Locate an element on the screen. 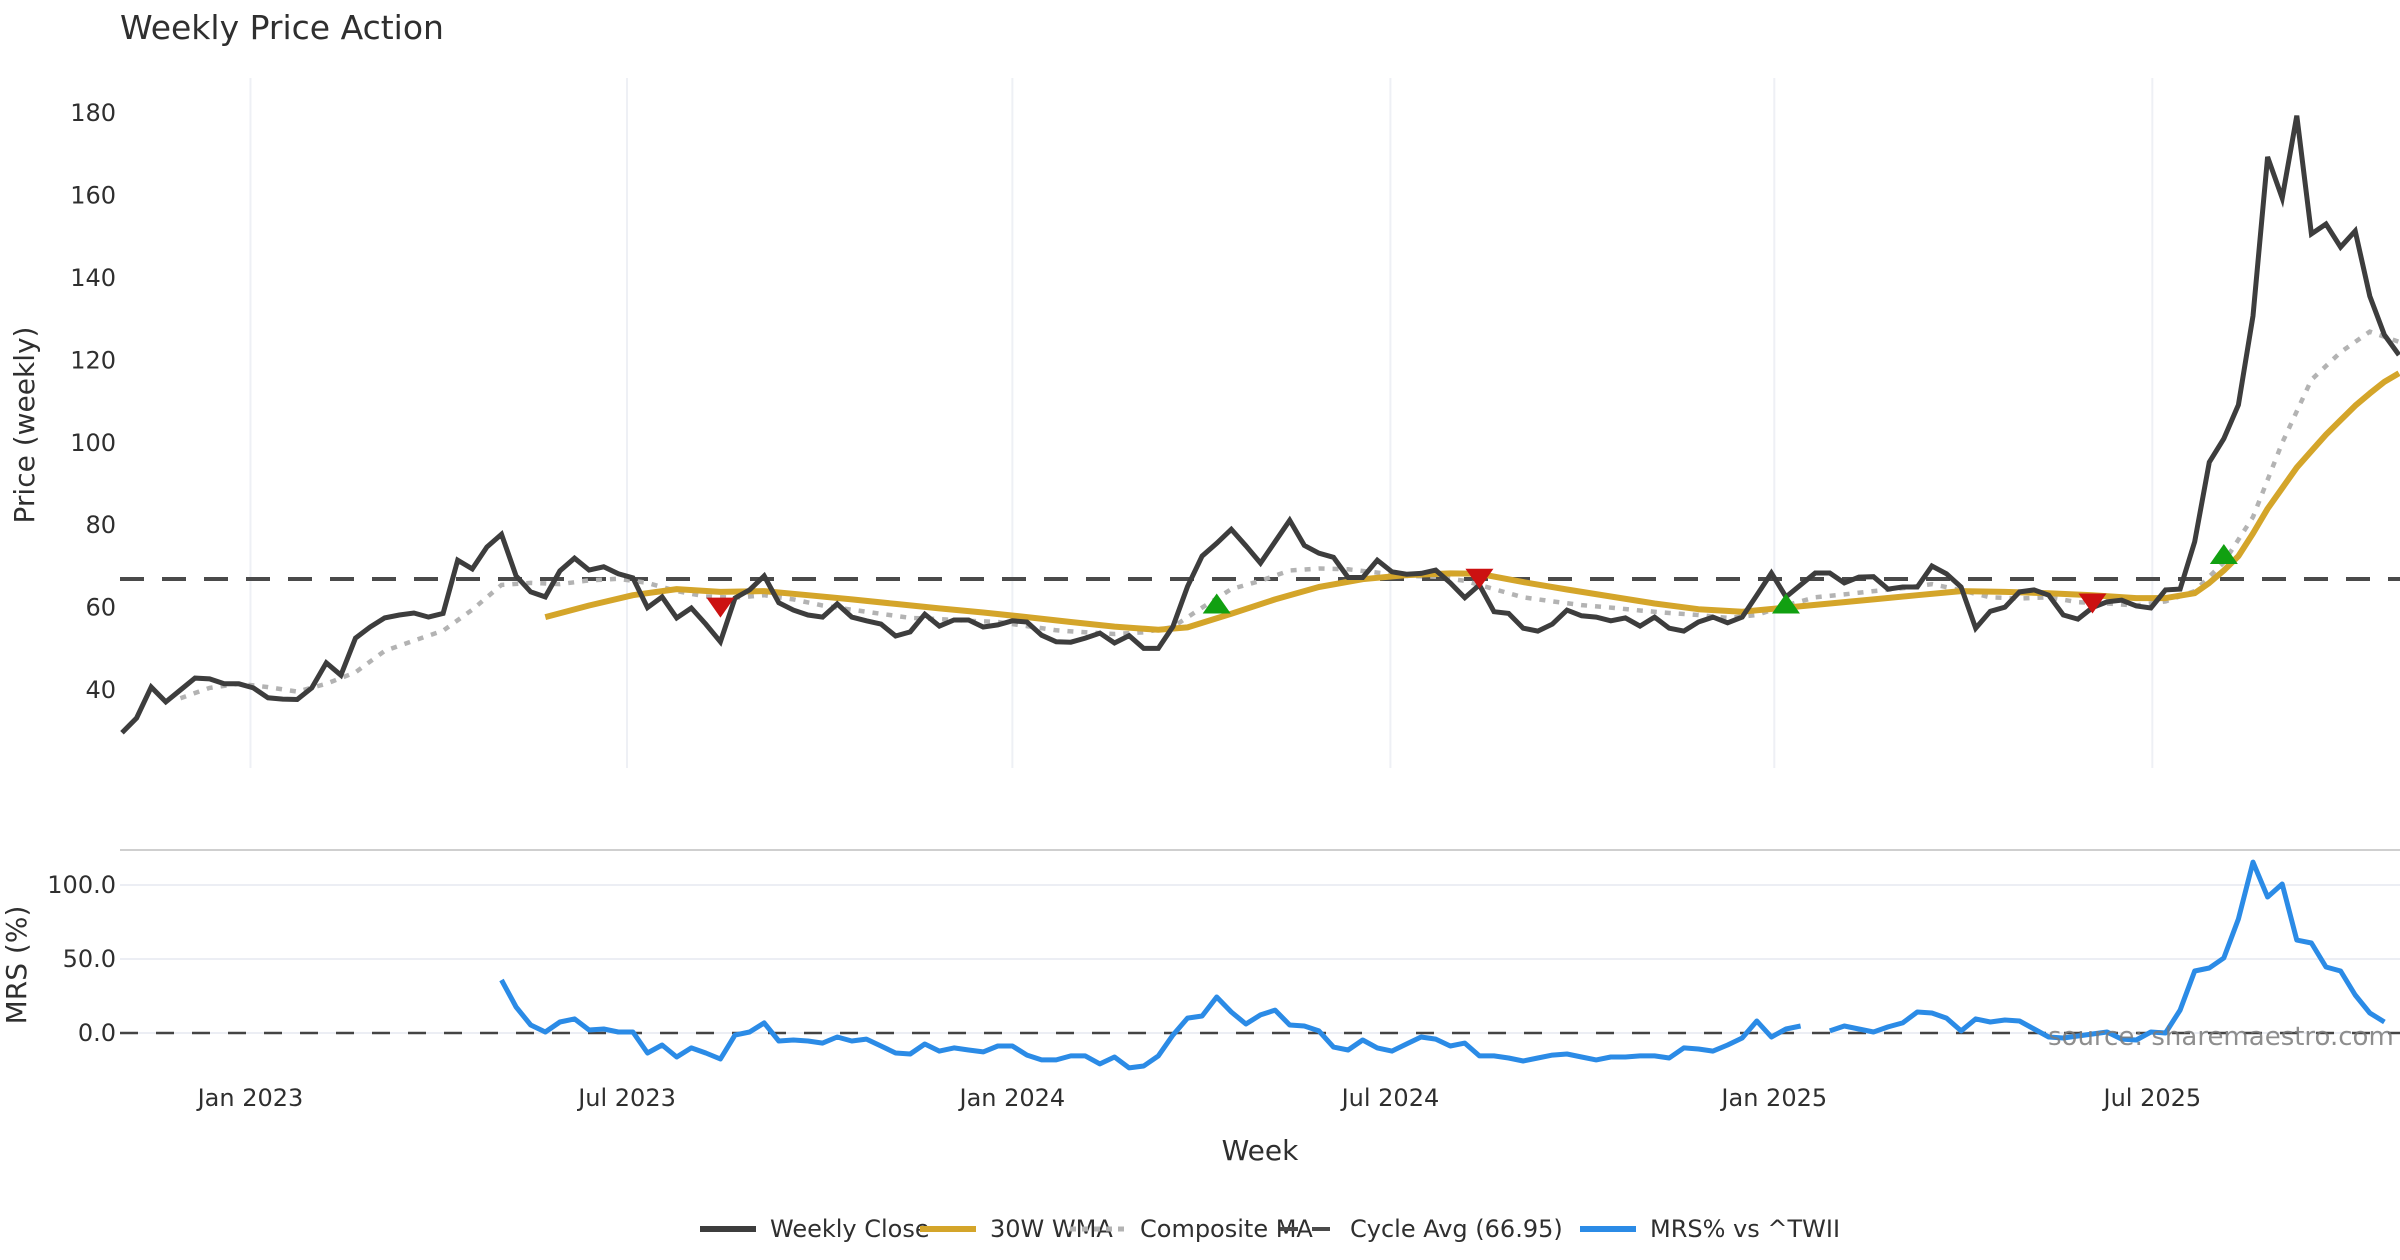  mrs-y-ticks: 100.0 50.0 0.0 is located at coordinates (81, 959).